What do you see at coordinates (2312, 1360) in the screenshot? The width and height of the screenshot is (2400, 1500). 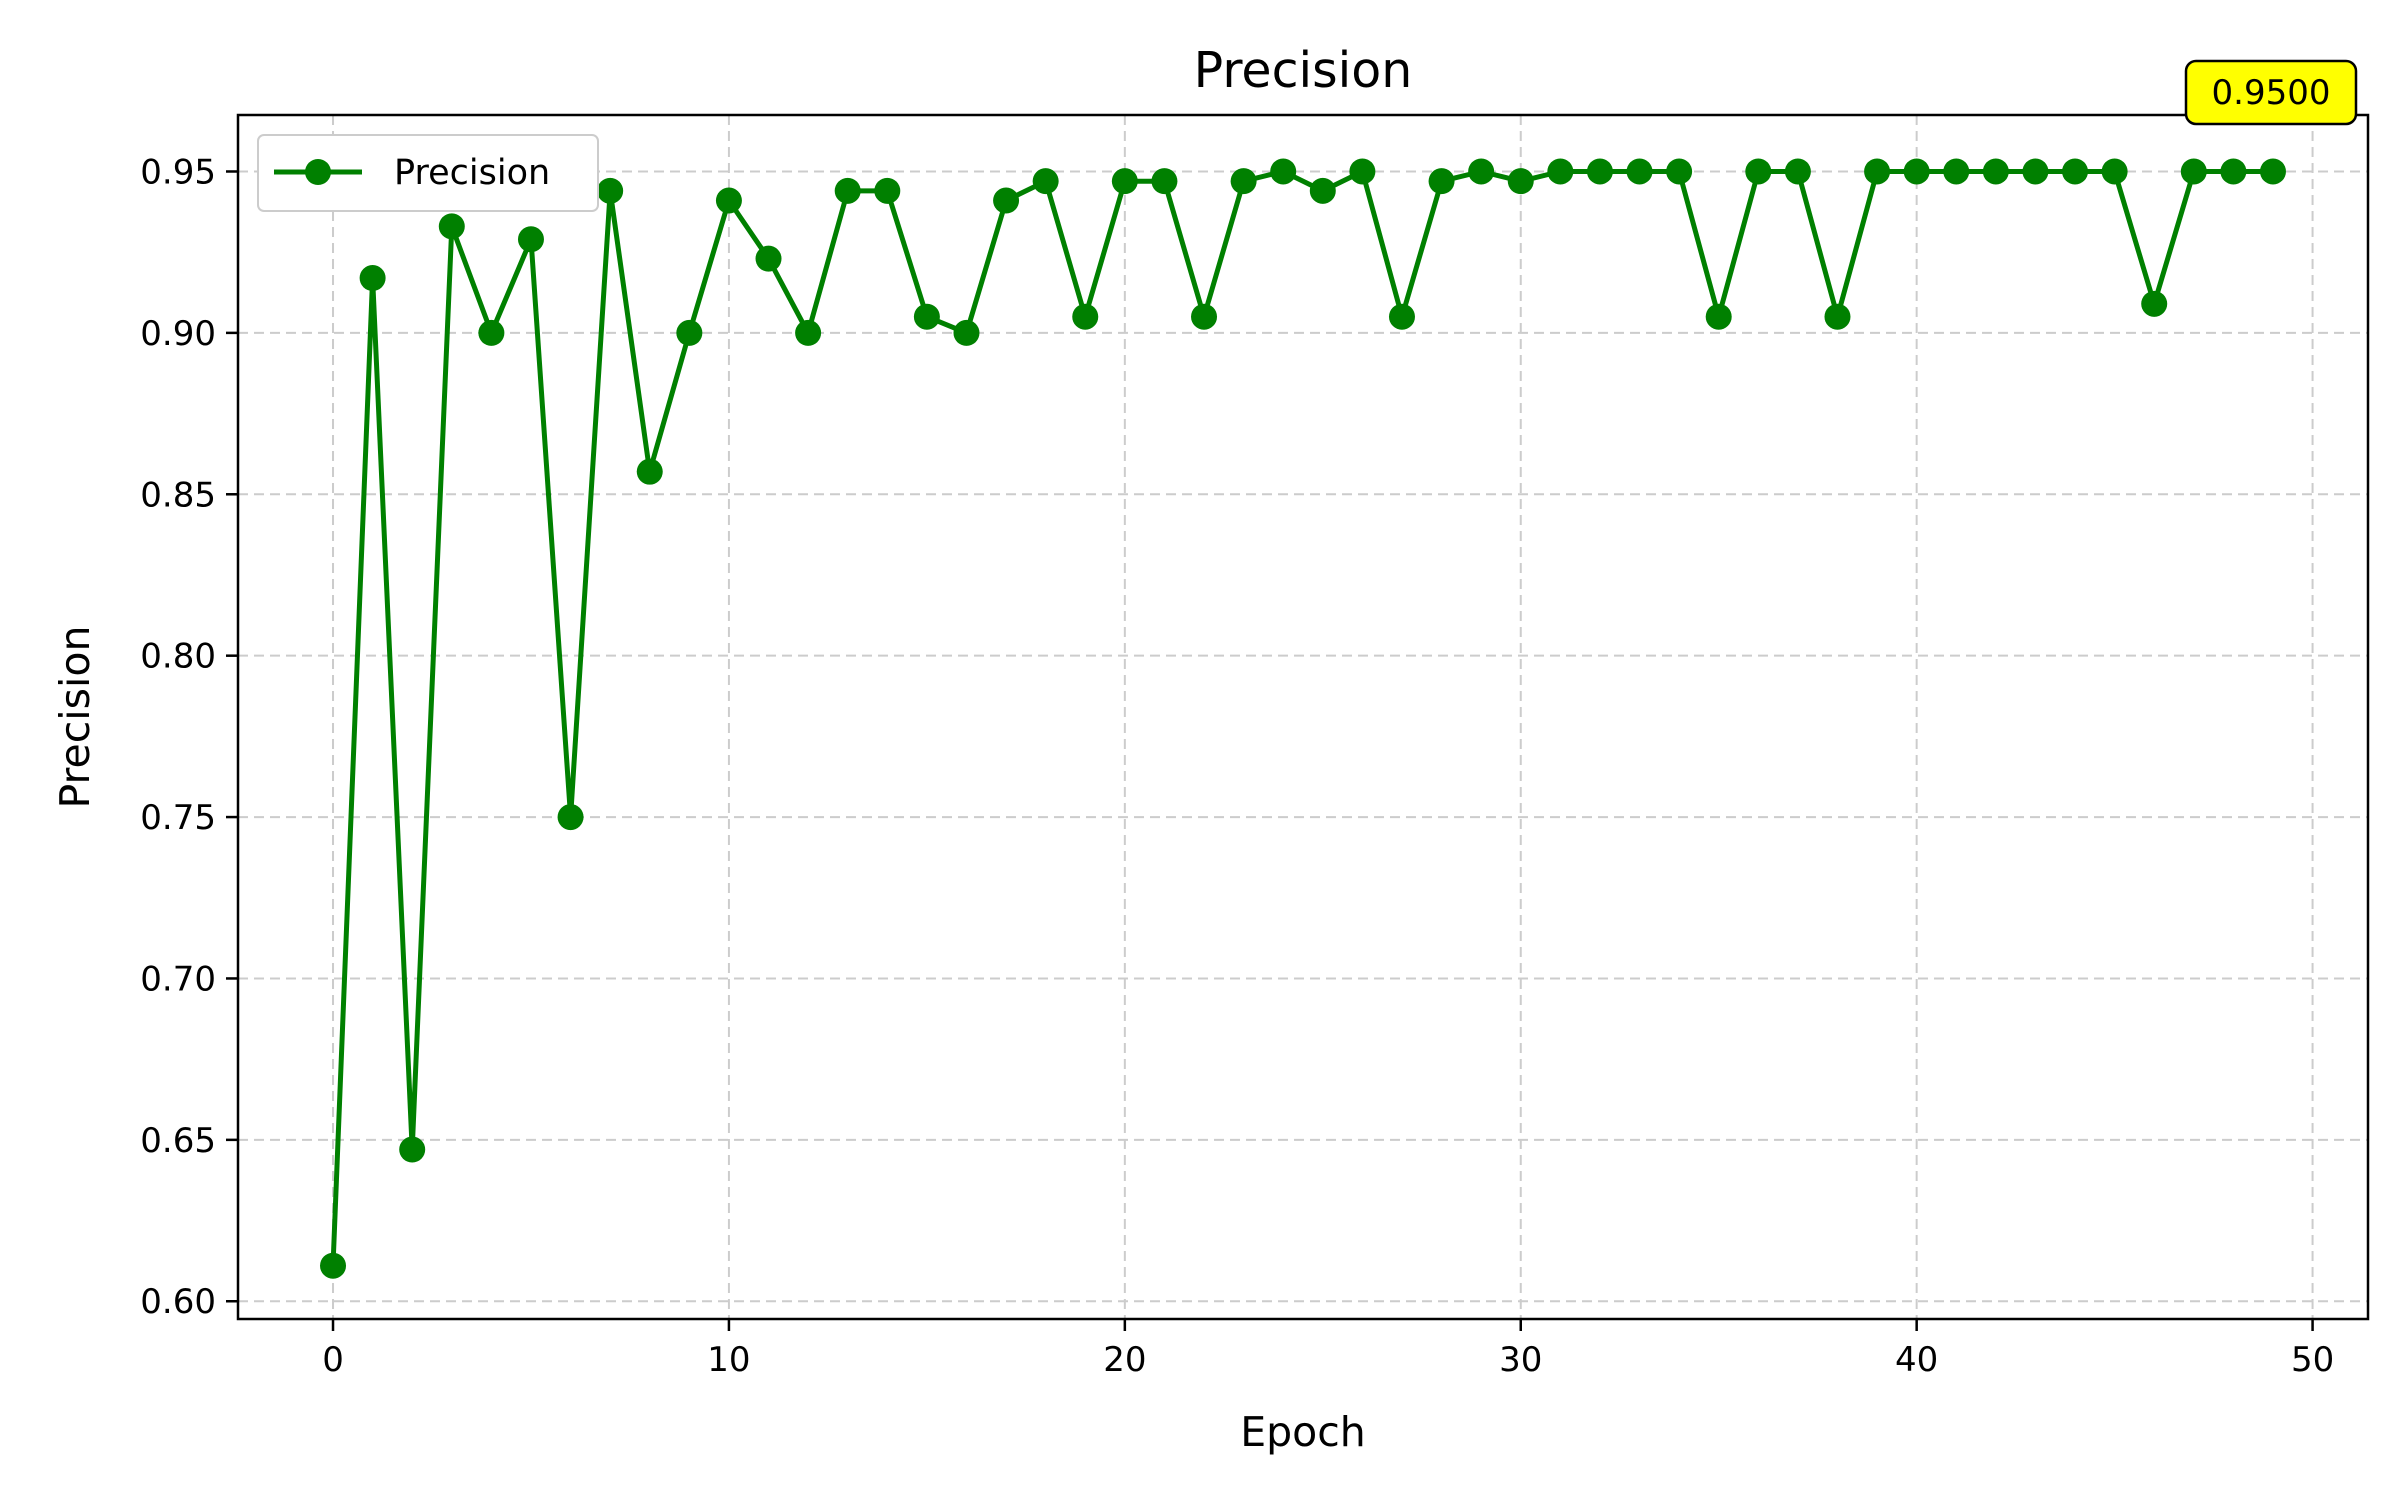 I see `x-tick-label: 50` at bounding box center [2312, 1360].